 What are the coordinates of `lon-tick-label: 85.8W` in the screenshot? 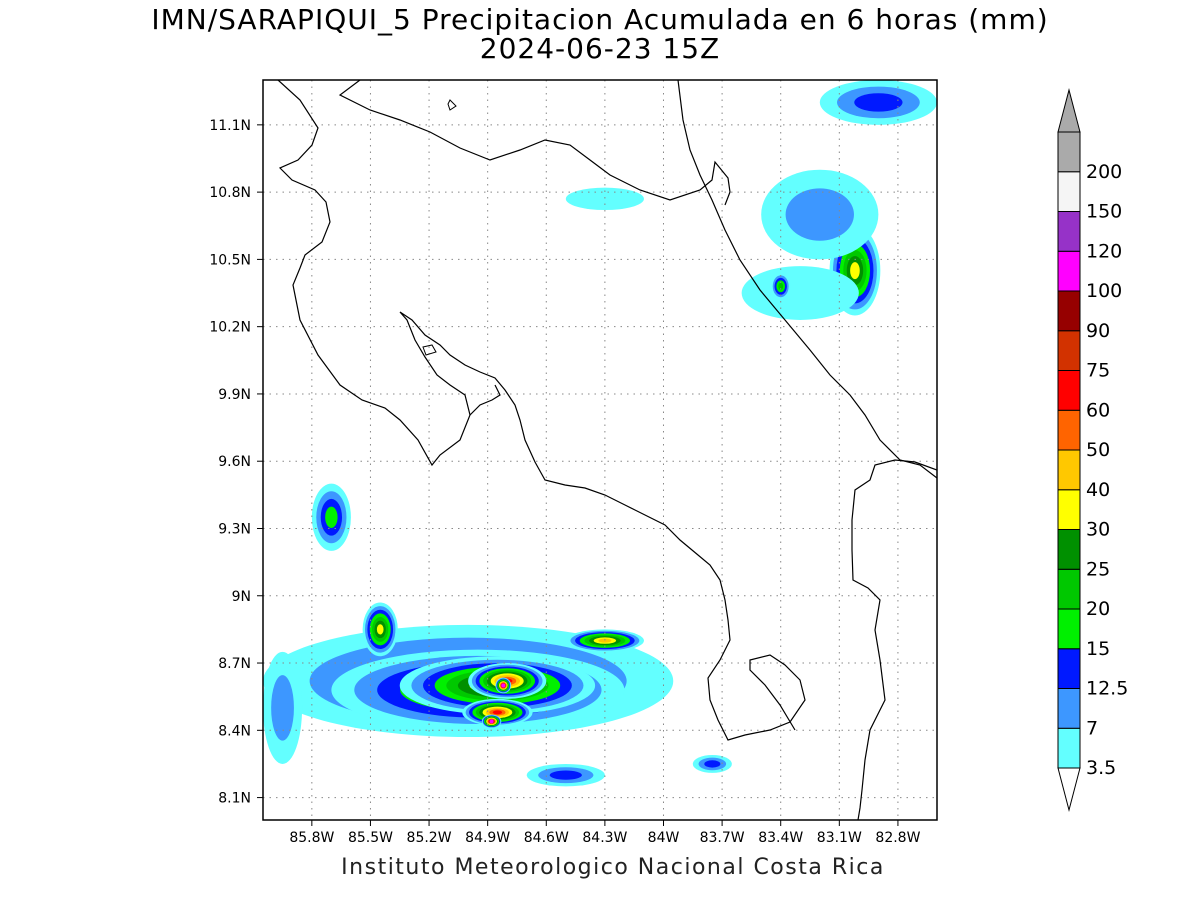 It's located at (311, 838).